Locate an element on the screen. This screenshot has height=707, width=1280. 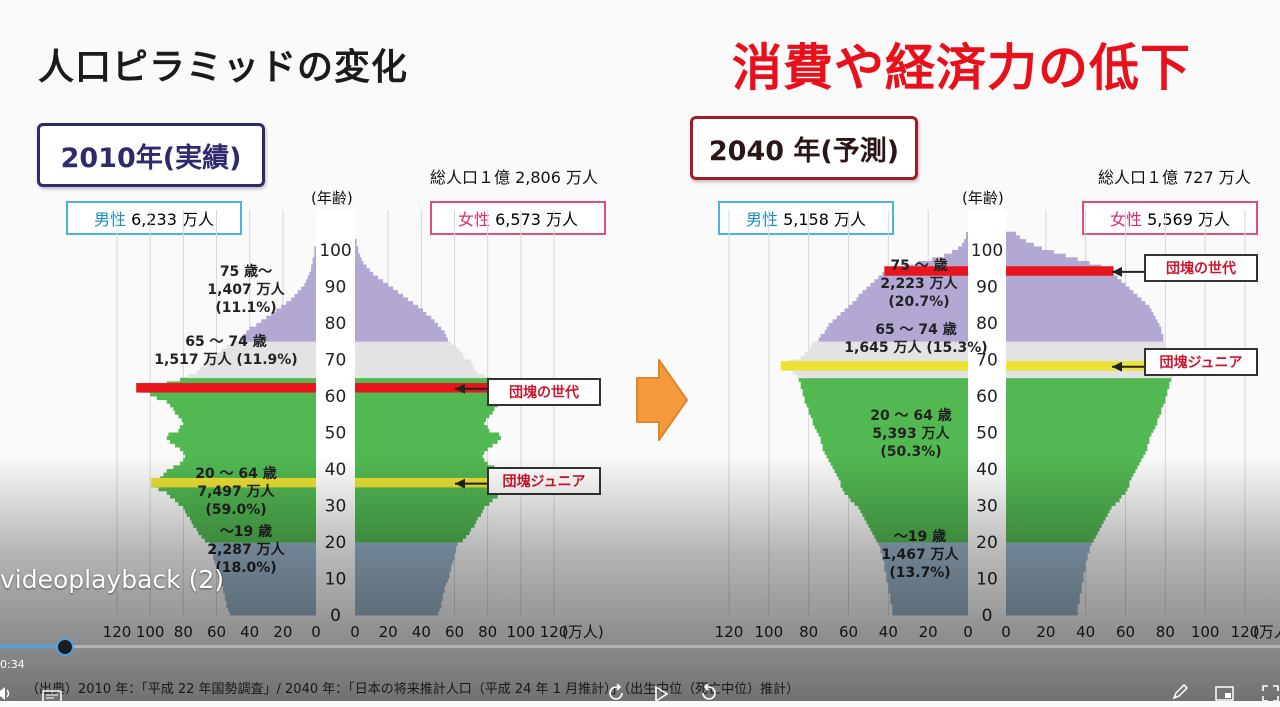
play-icon is located at coordinates (661, 695).